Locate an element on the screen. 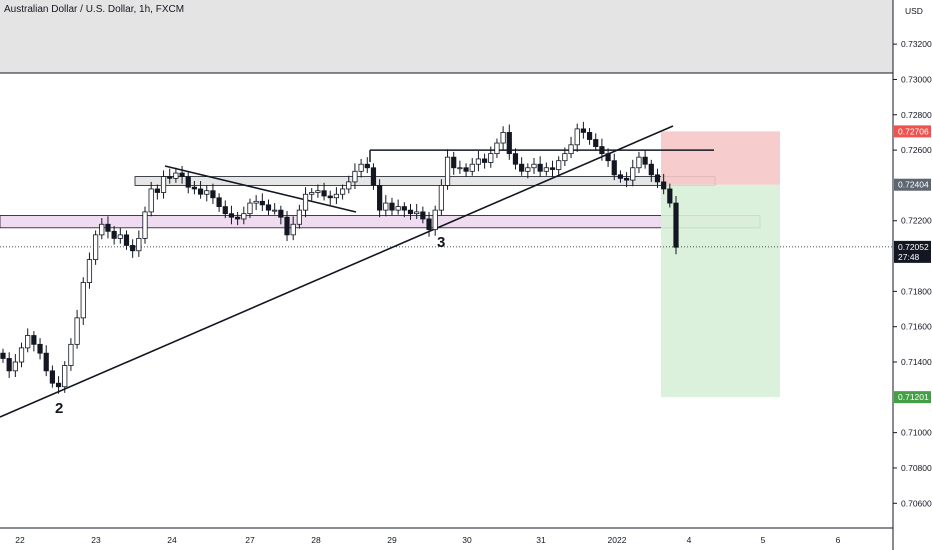 This screenshot has width=932, height=550. target-price-label: 0.71201 is located at coordinates (913, 397).